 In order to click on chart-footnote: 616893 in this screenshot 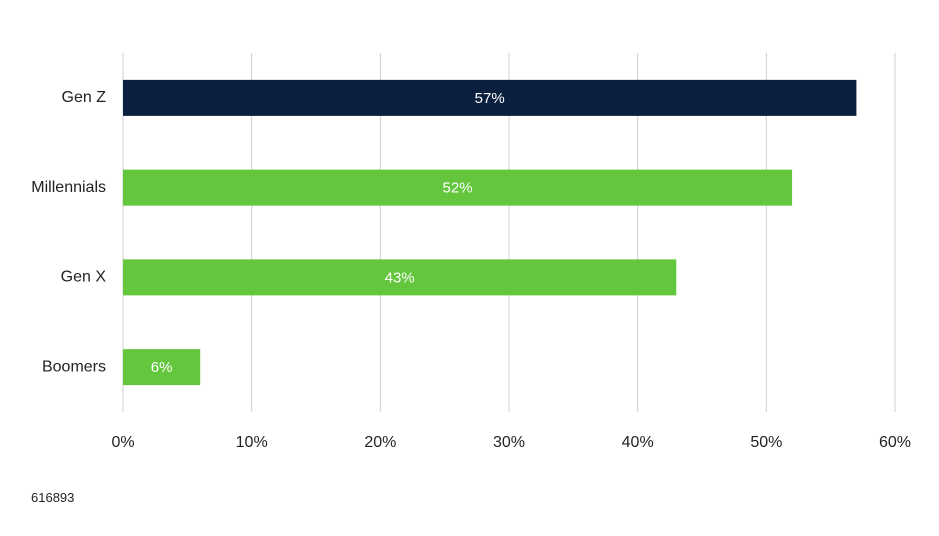, I will do `click(53, 497)`.